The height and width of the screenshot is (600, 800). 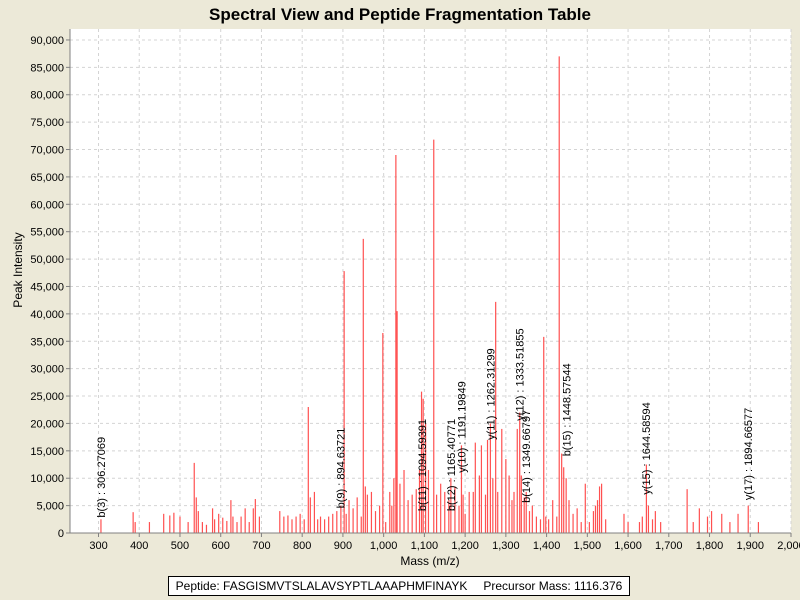 What do you see at coordinates (465, 546) in the screenshot?
I see `x-tick-label: 1,200` at bounding box center [465, 546].